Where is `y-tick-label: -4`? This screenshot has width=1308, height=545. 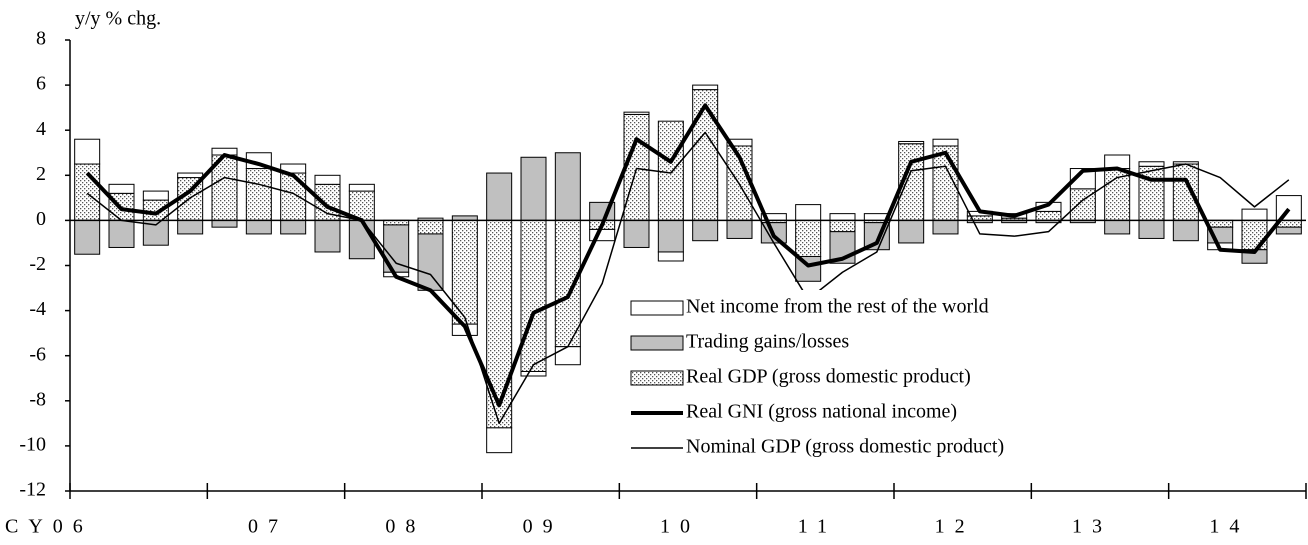
y-tick-label: -4 is located at coordinates (37, 309).